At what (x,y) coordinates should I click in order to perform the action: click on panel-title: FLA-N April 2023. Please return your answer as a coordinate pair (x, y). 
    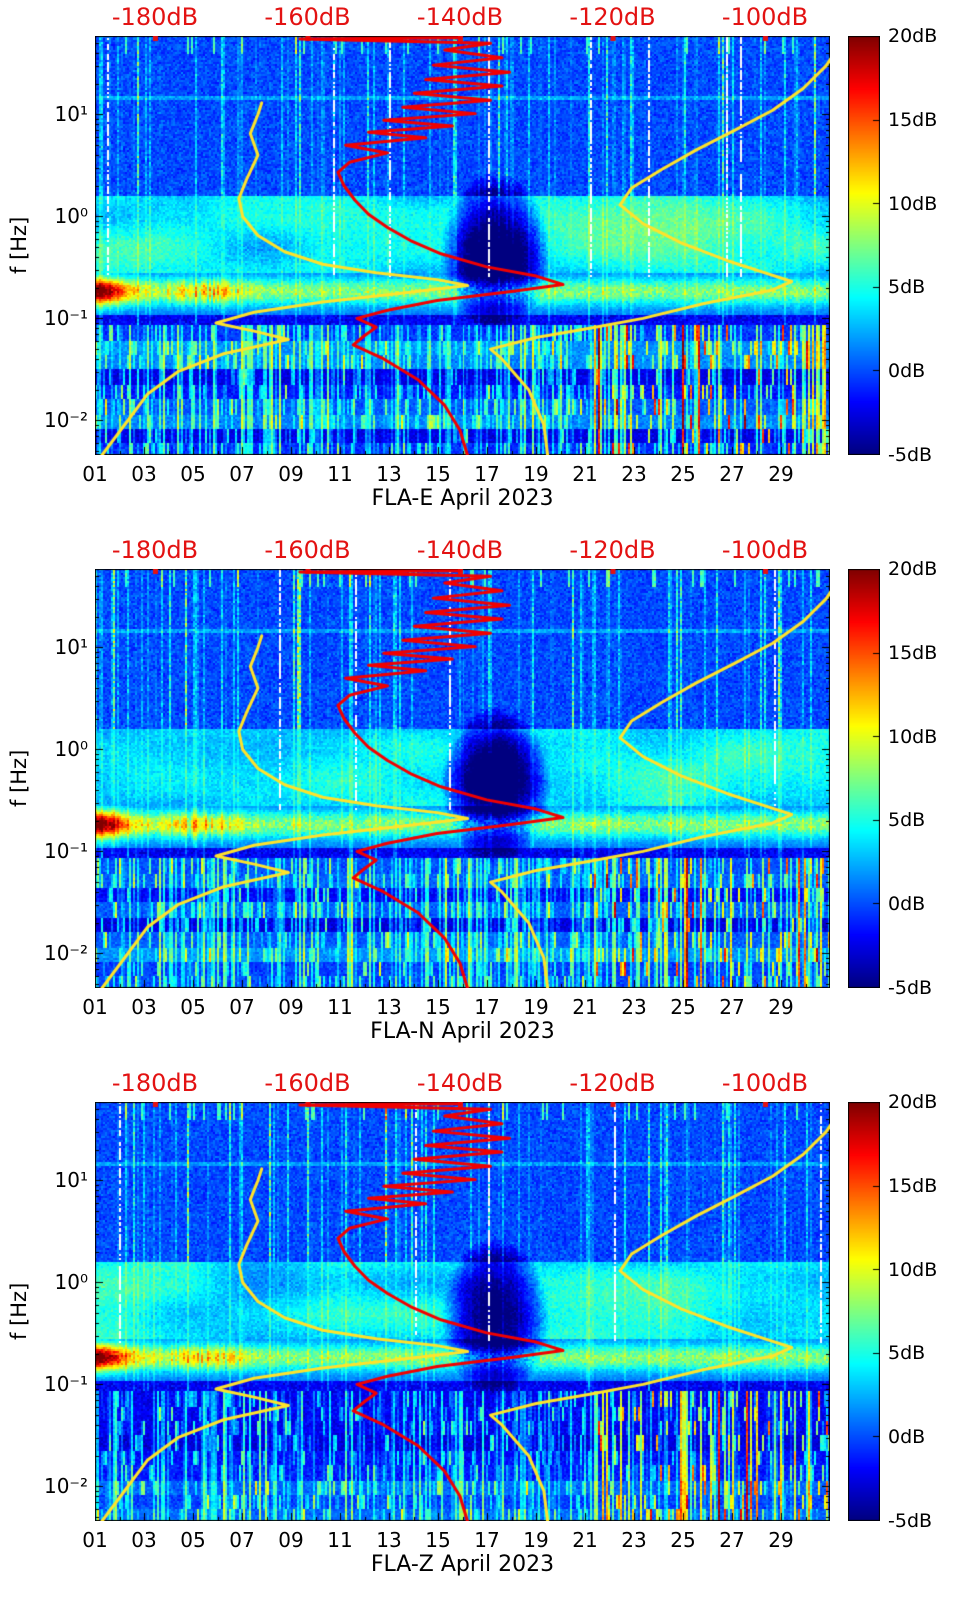
    Looking at the image, I should click on (462, 1031).